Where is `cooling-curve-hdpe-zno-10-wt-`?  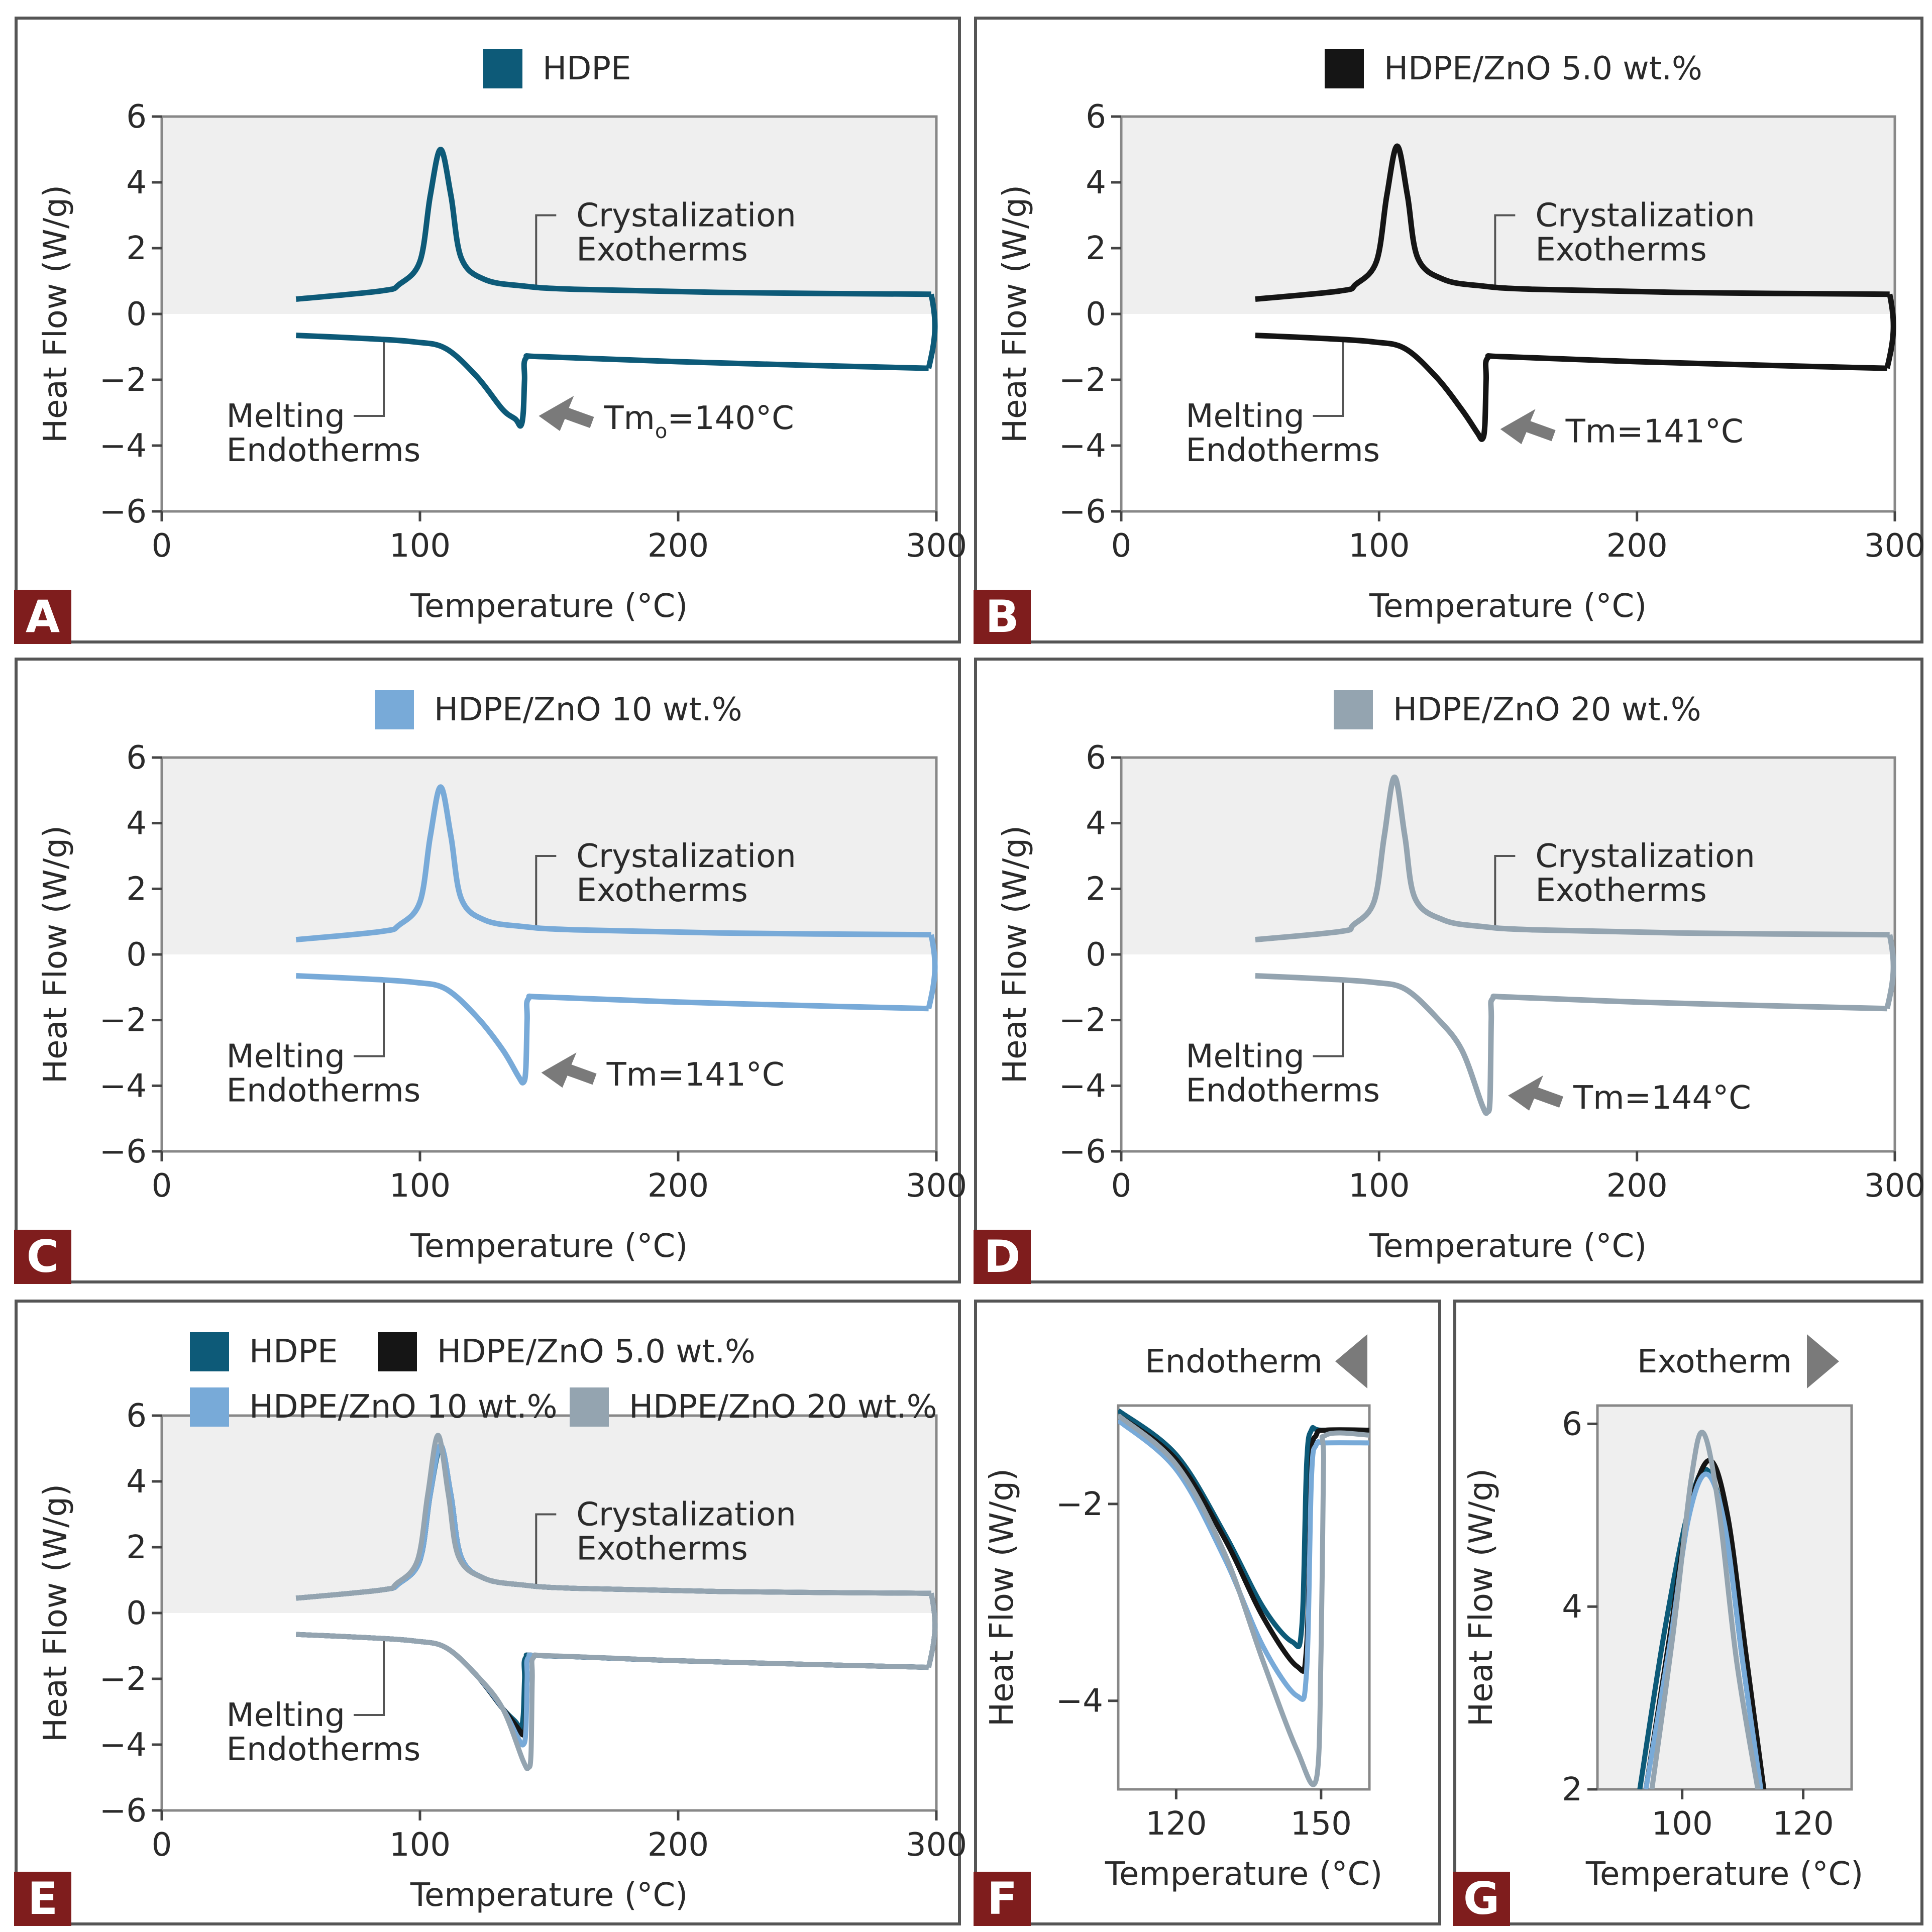 cooling-curve-hdpe-zno-10-wt- is located at coordinates (613, 863).